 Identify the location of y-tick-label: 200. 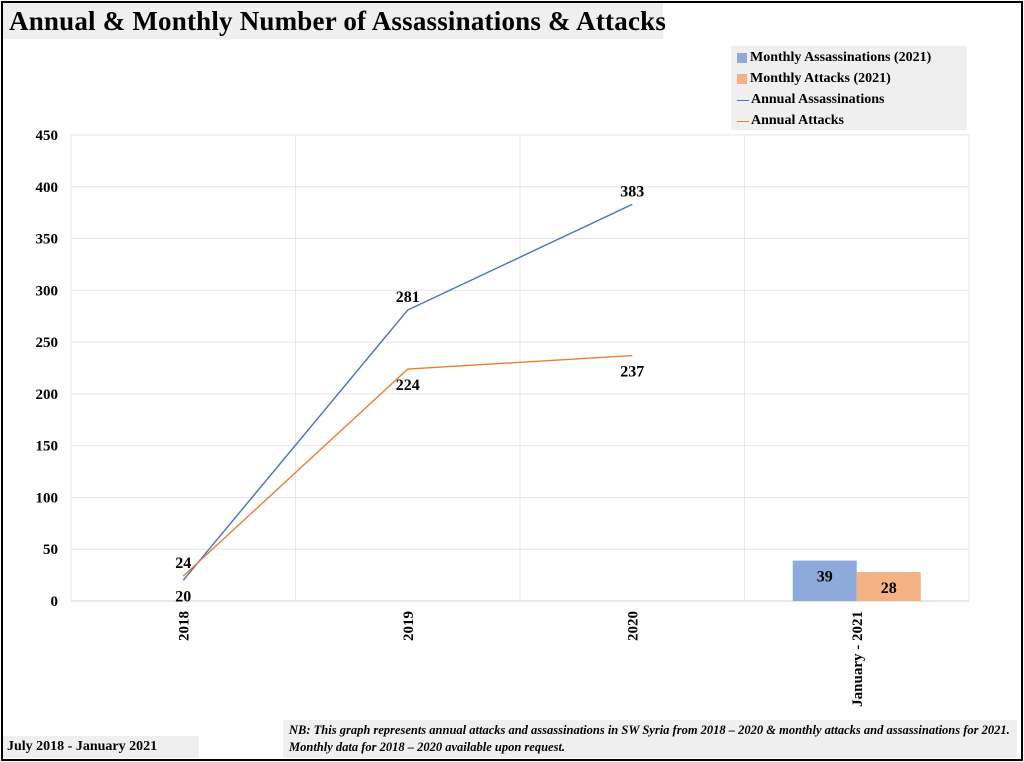
(47, 395).